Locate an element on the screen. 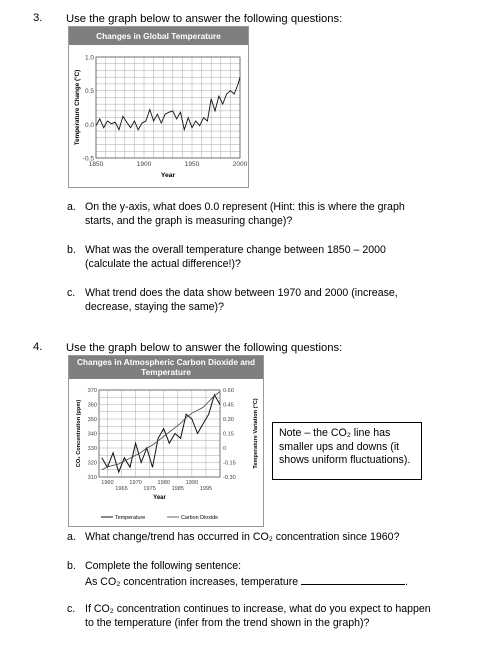 The width and height of the screenshot is (496, 649). chart2-y2-tick-label: 0.30 is located at coordinates (228, 420).